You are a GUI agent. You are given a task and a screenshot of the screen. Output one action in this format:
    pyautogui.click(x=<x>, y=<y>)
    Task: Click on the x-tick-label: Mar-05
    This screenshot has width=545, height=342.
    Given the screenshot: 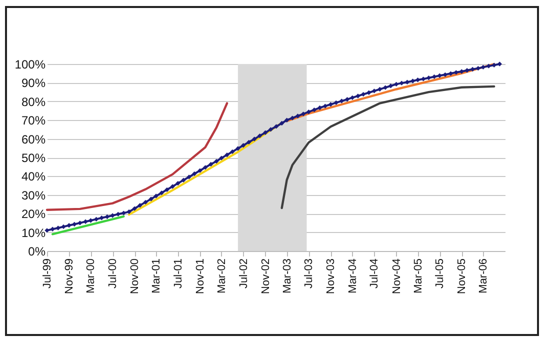 What is the action you would take?
    pyautogui.click(x=418, y=276)
    